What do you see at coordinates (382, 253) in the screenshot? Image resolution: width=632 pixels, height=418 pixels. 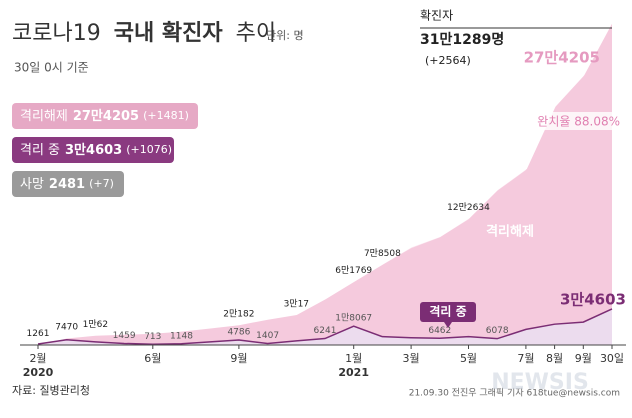 I see `confirmed-label: 7만8508` at bounding box center [382, 253].